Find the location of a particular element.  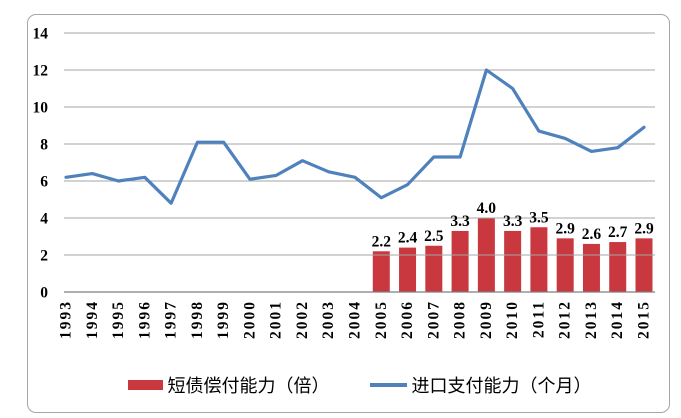

bar-2013 is located at coordinates (591, 267).